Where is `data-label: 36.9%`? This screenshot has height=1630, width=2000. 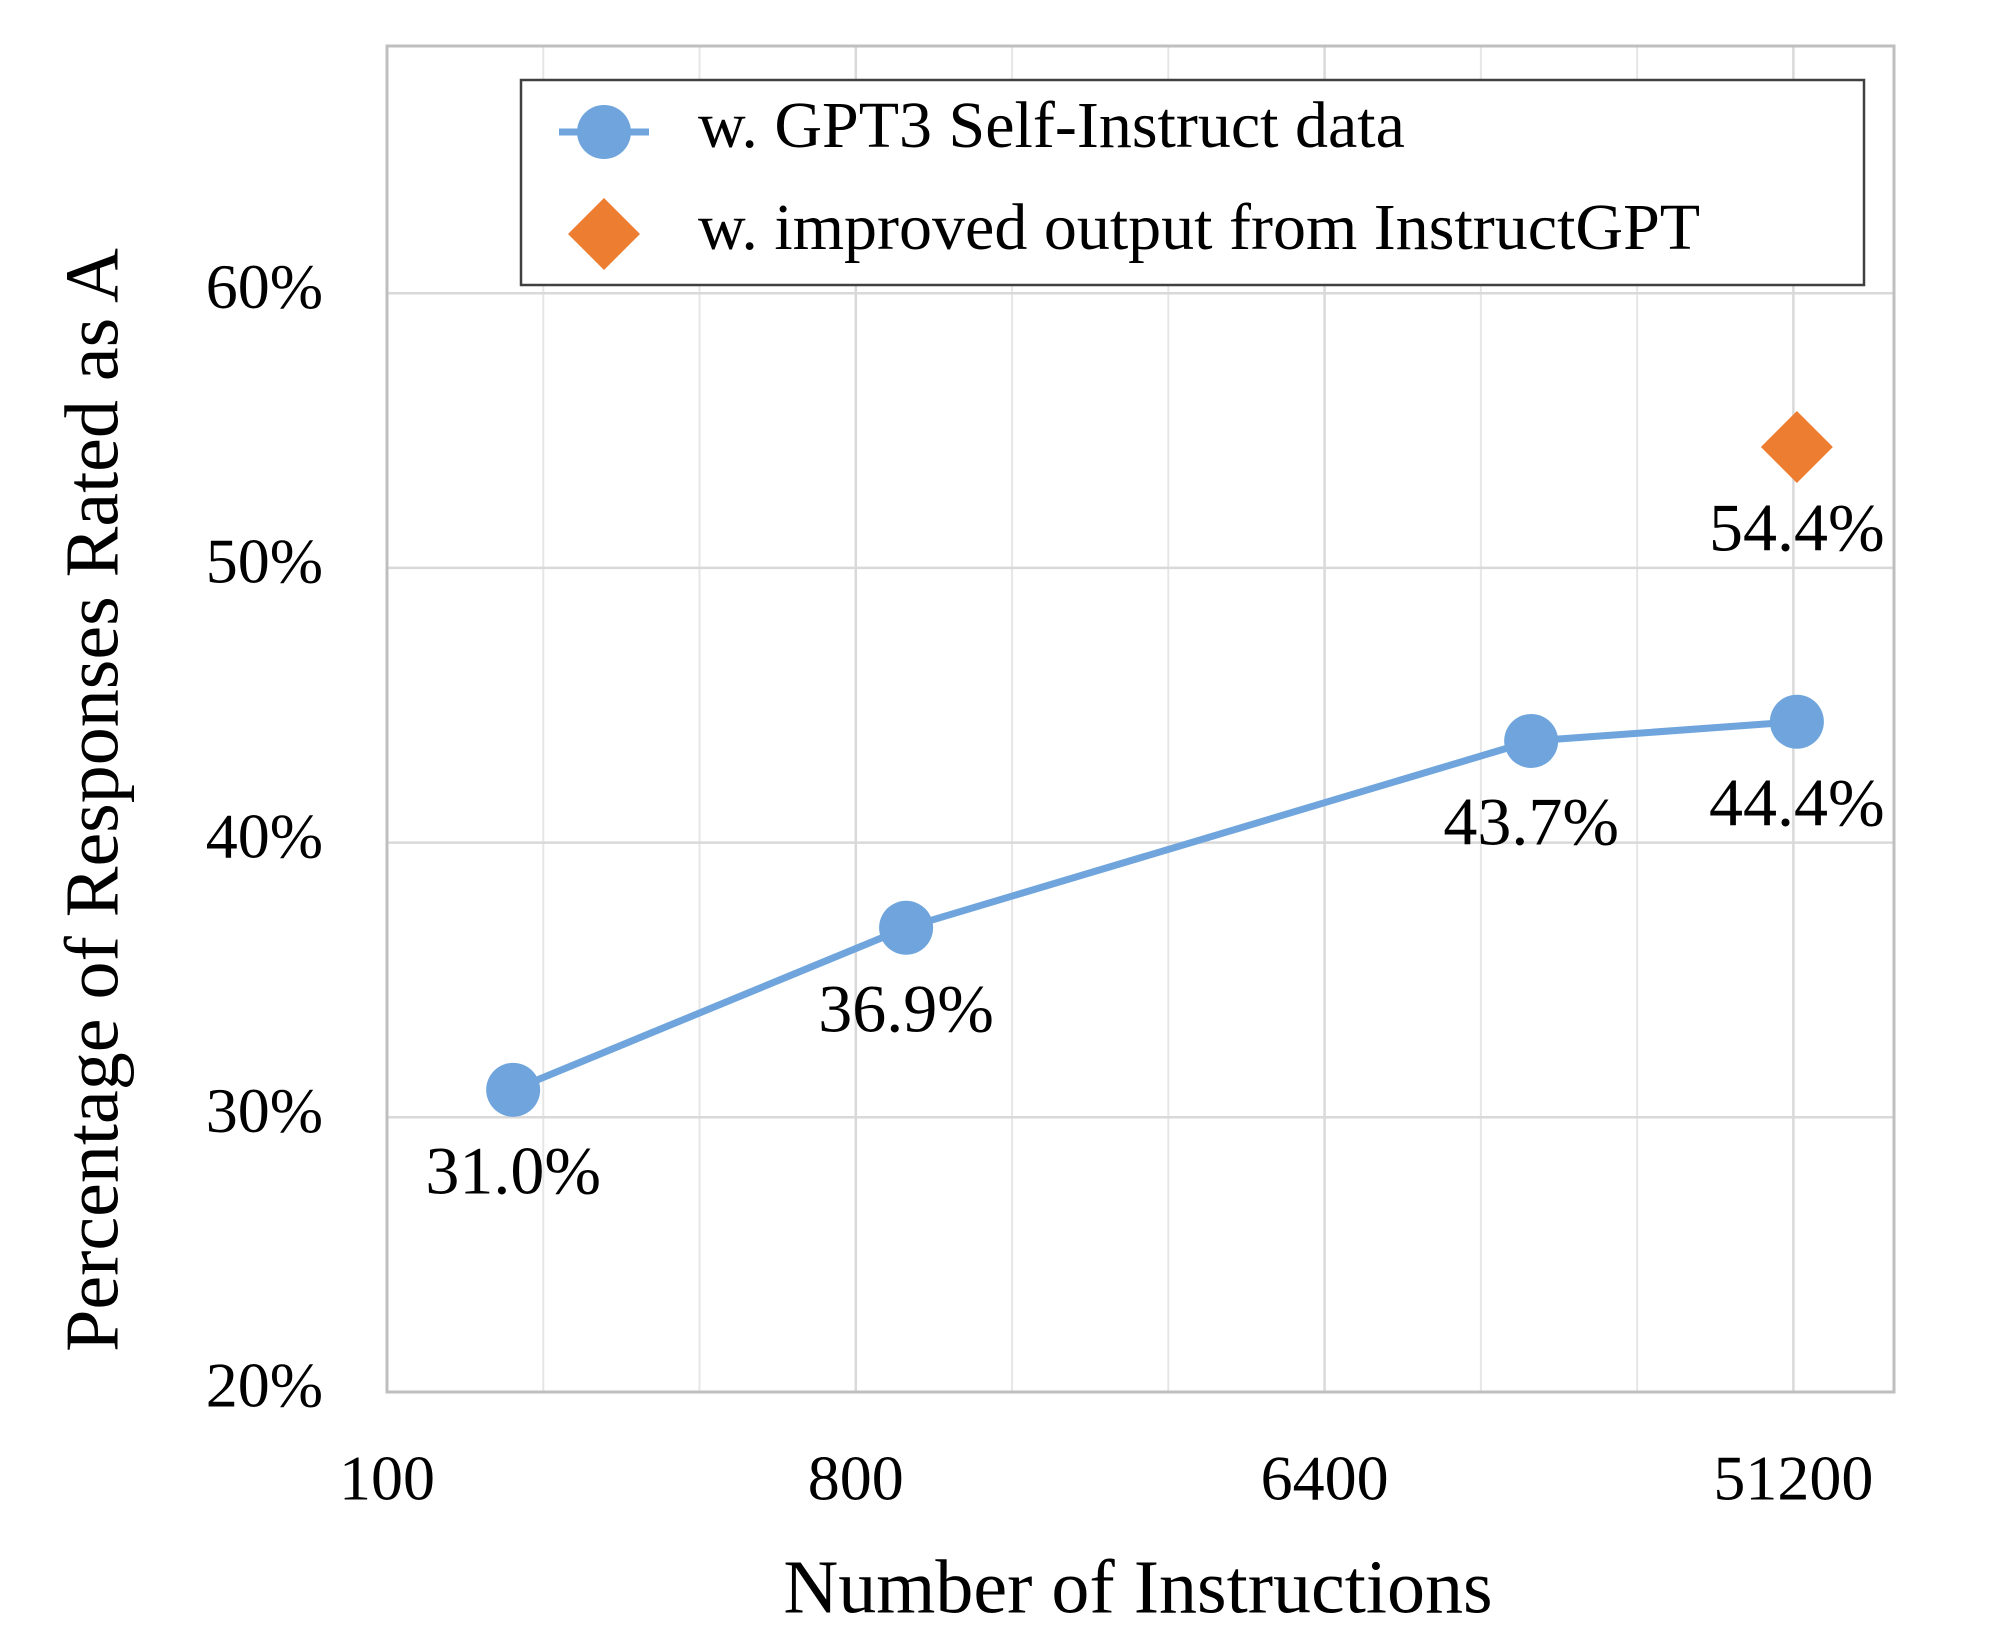 data-label: 36.9% is located at coordinates (906, 1008).